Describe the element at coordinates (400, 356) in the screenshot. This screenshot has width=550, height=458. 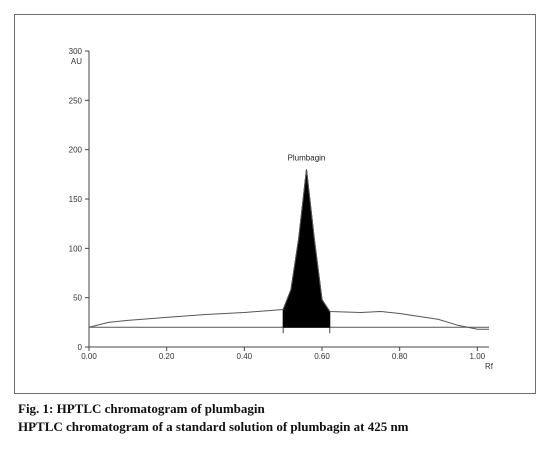
I see `x-tick-label: 0.80` at that location.